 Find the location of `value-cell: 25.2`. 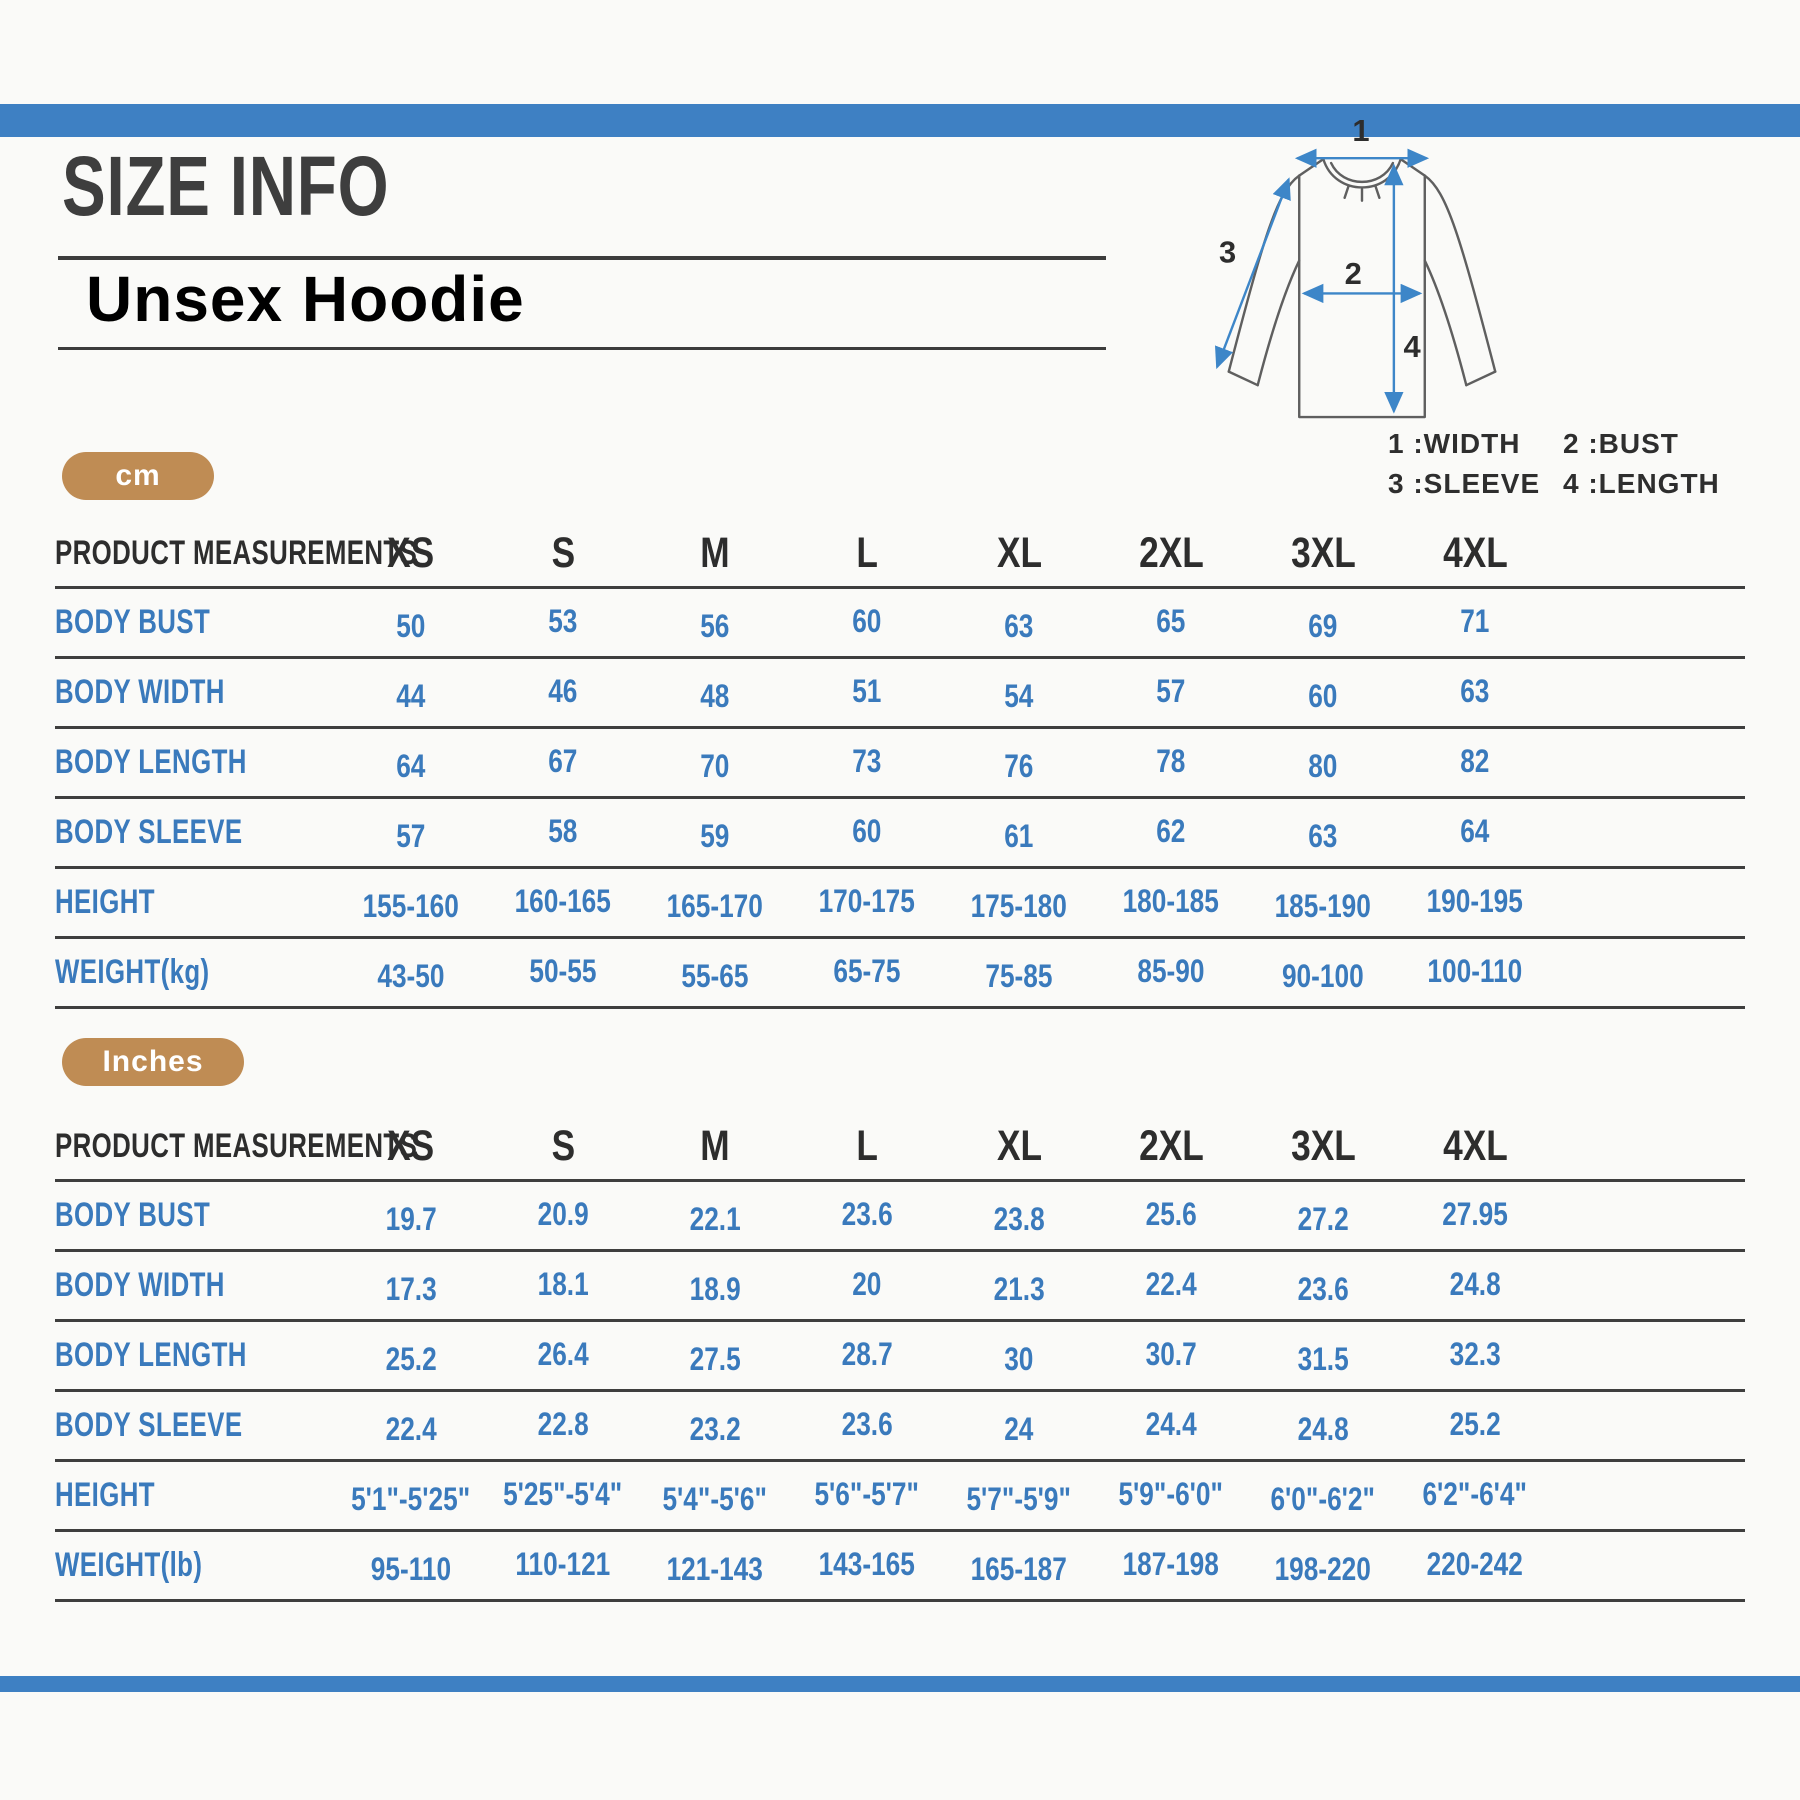

value-cell: 25.2 is located at coordinates (1475, 1425).